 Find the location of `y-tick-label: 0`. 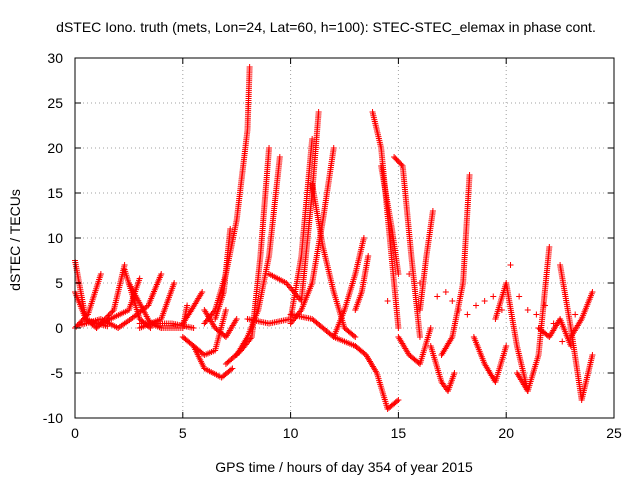

y-tick-label: 0 is located at coordinates (59, 328).